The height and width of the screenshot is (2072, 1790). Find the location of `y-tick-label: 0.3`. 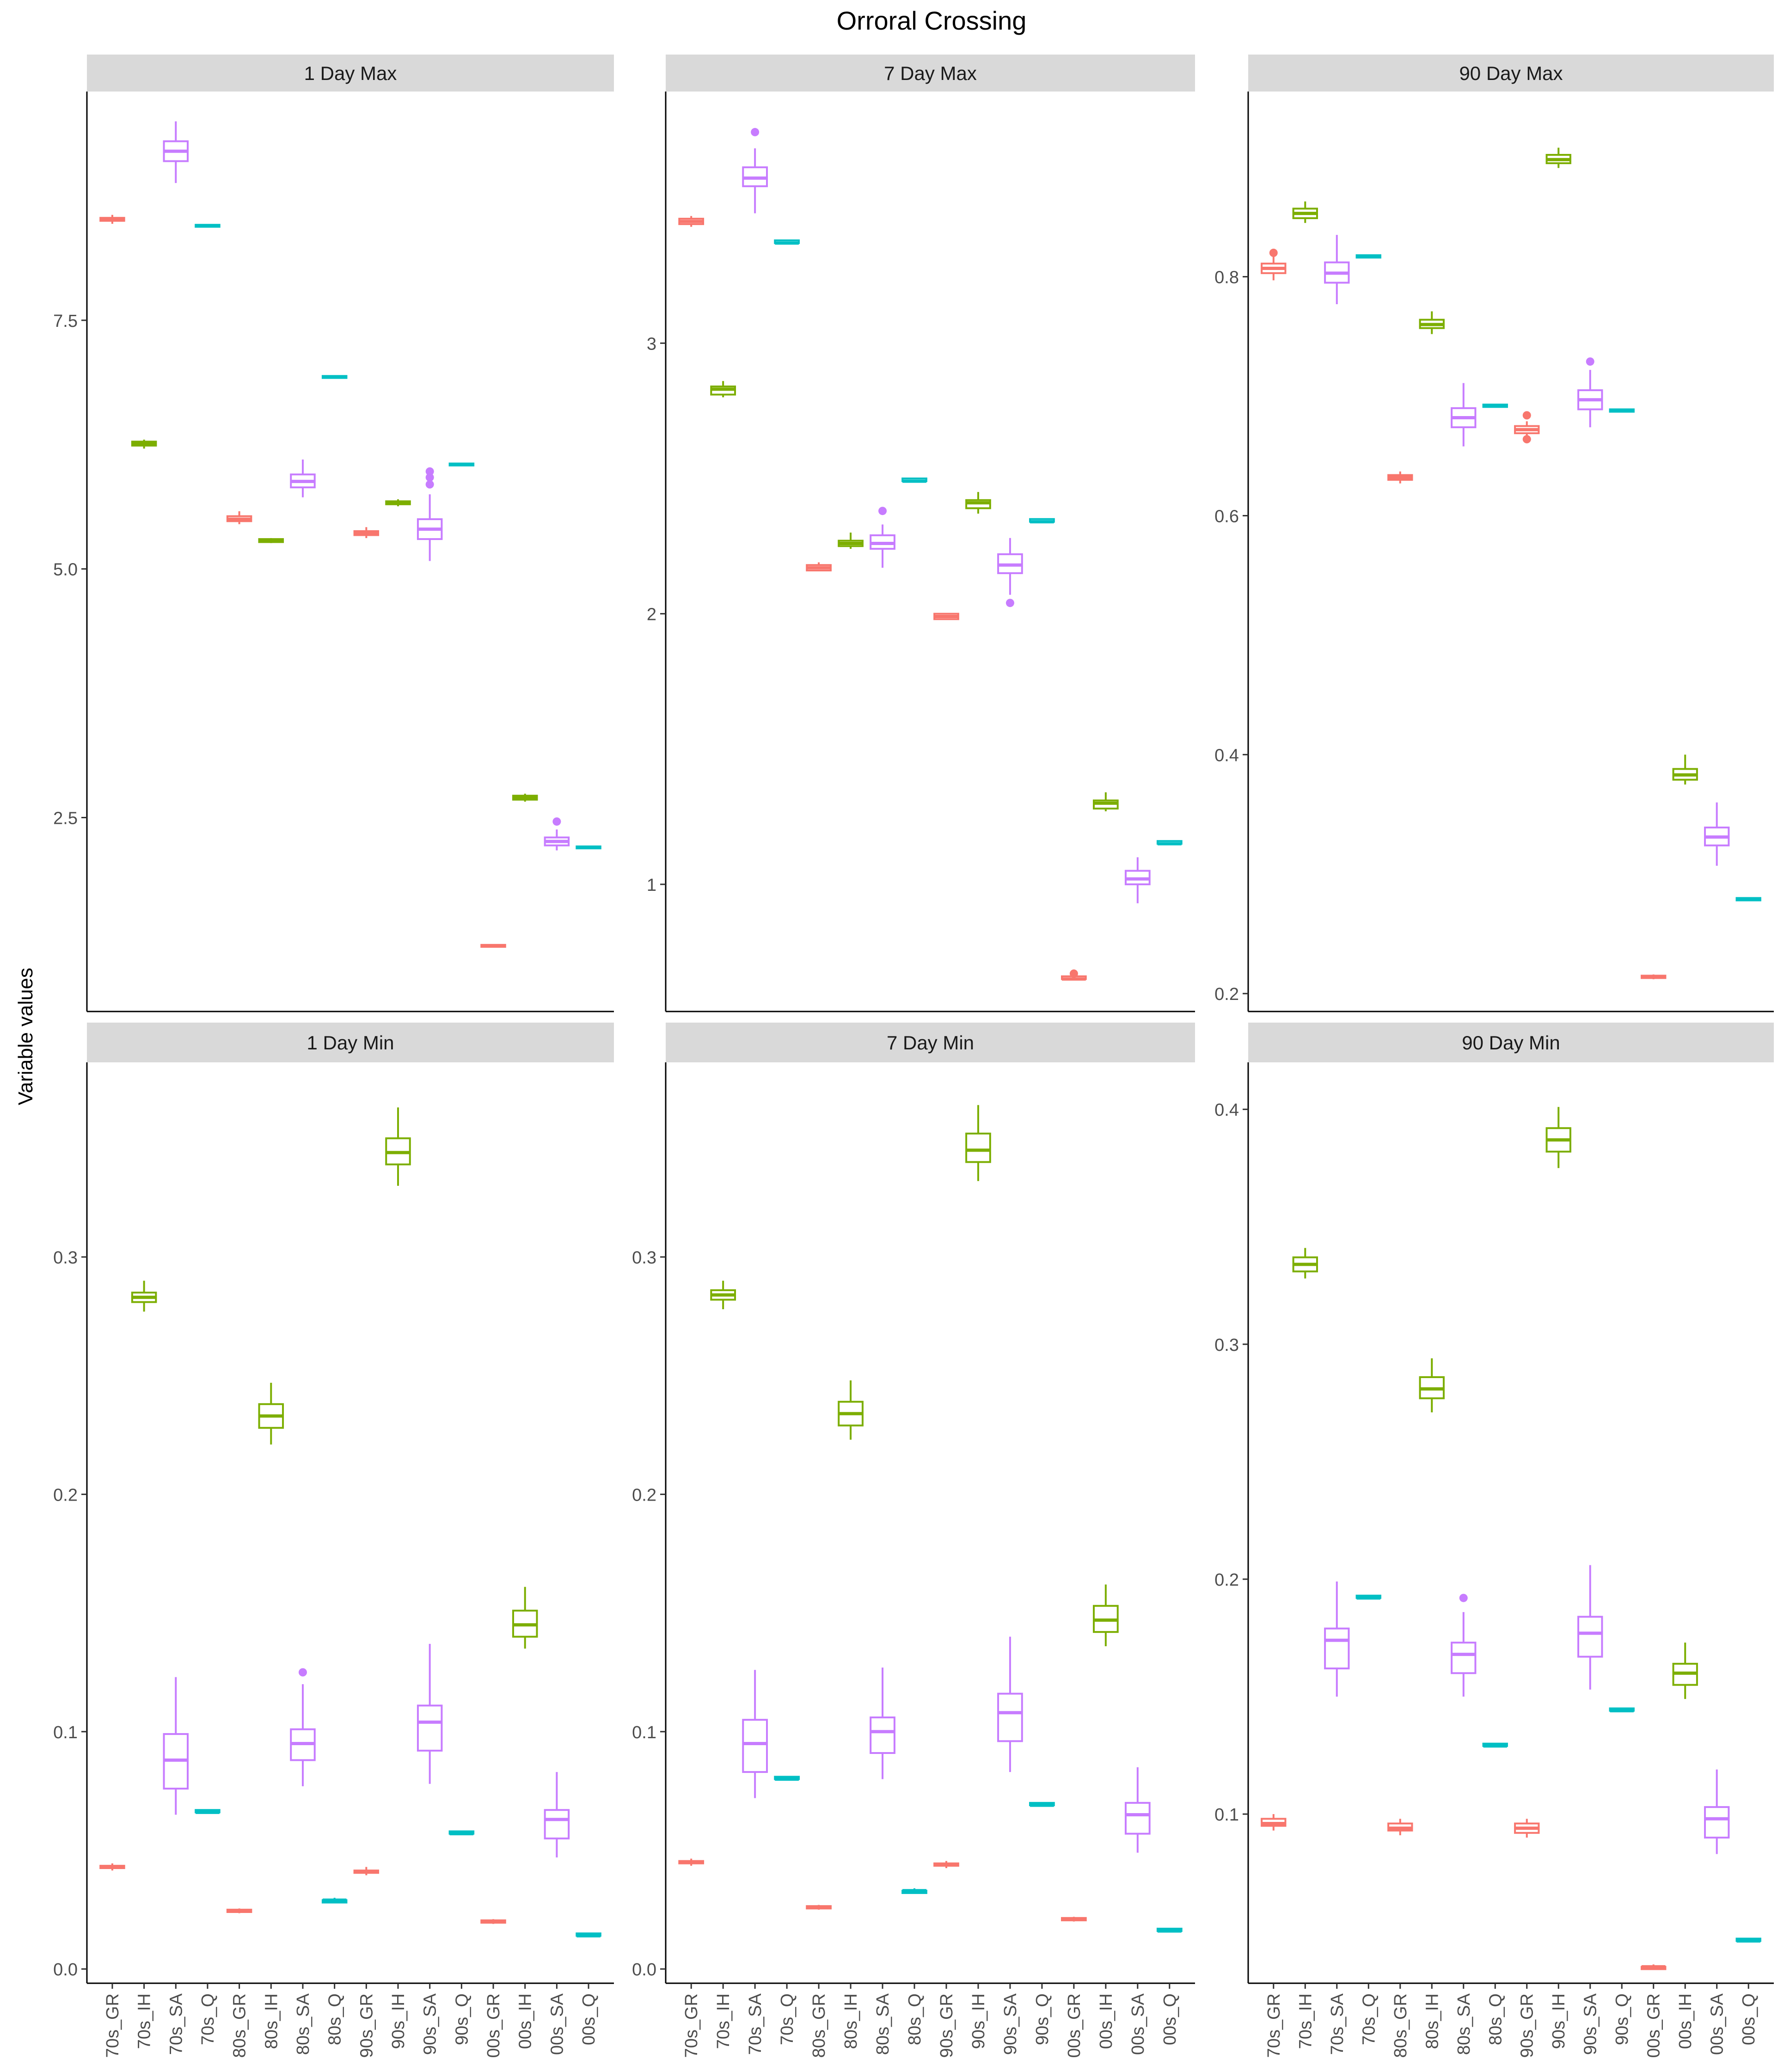

y-tick-label: 0.3 is located at coordinates (1226, 1345).